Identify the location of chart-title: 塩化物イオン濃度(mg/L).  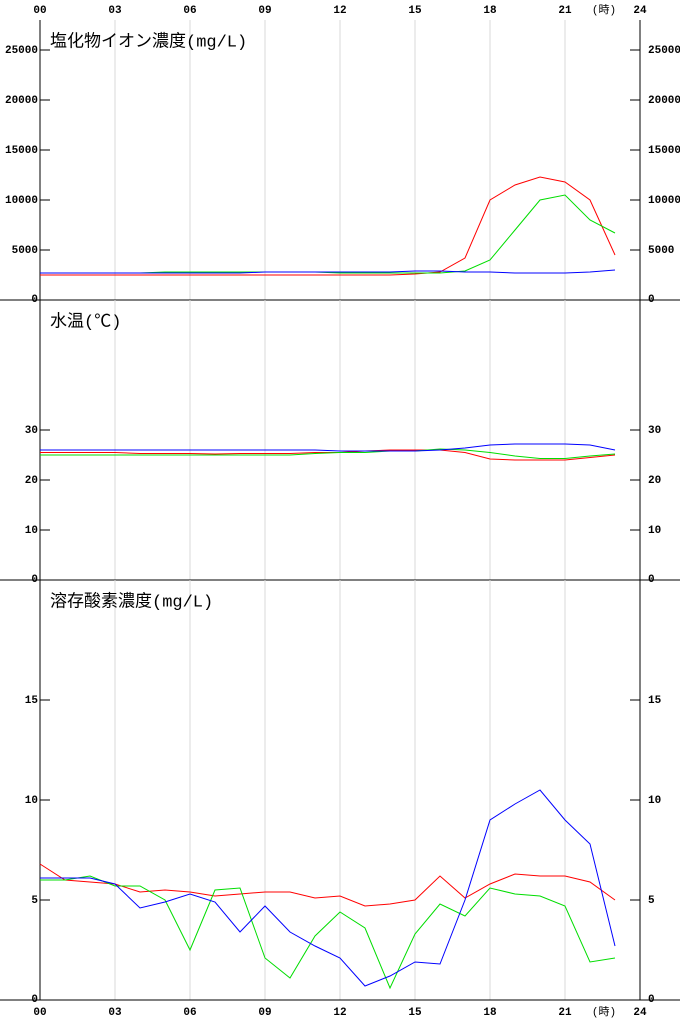
(148, 41).